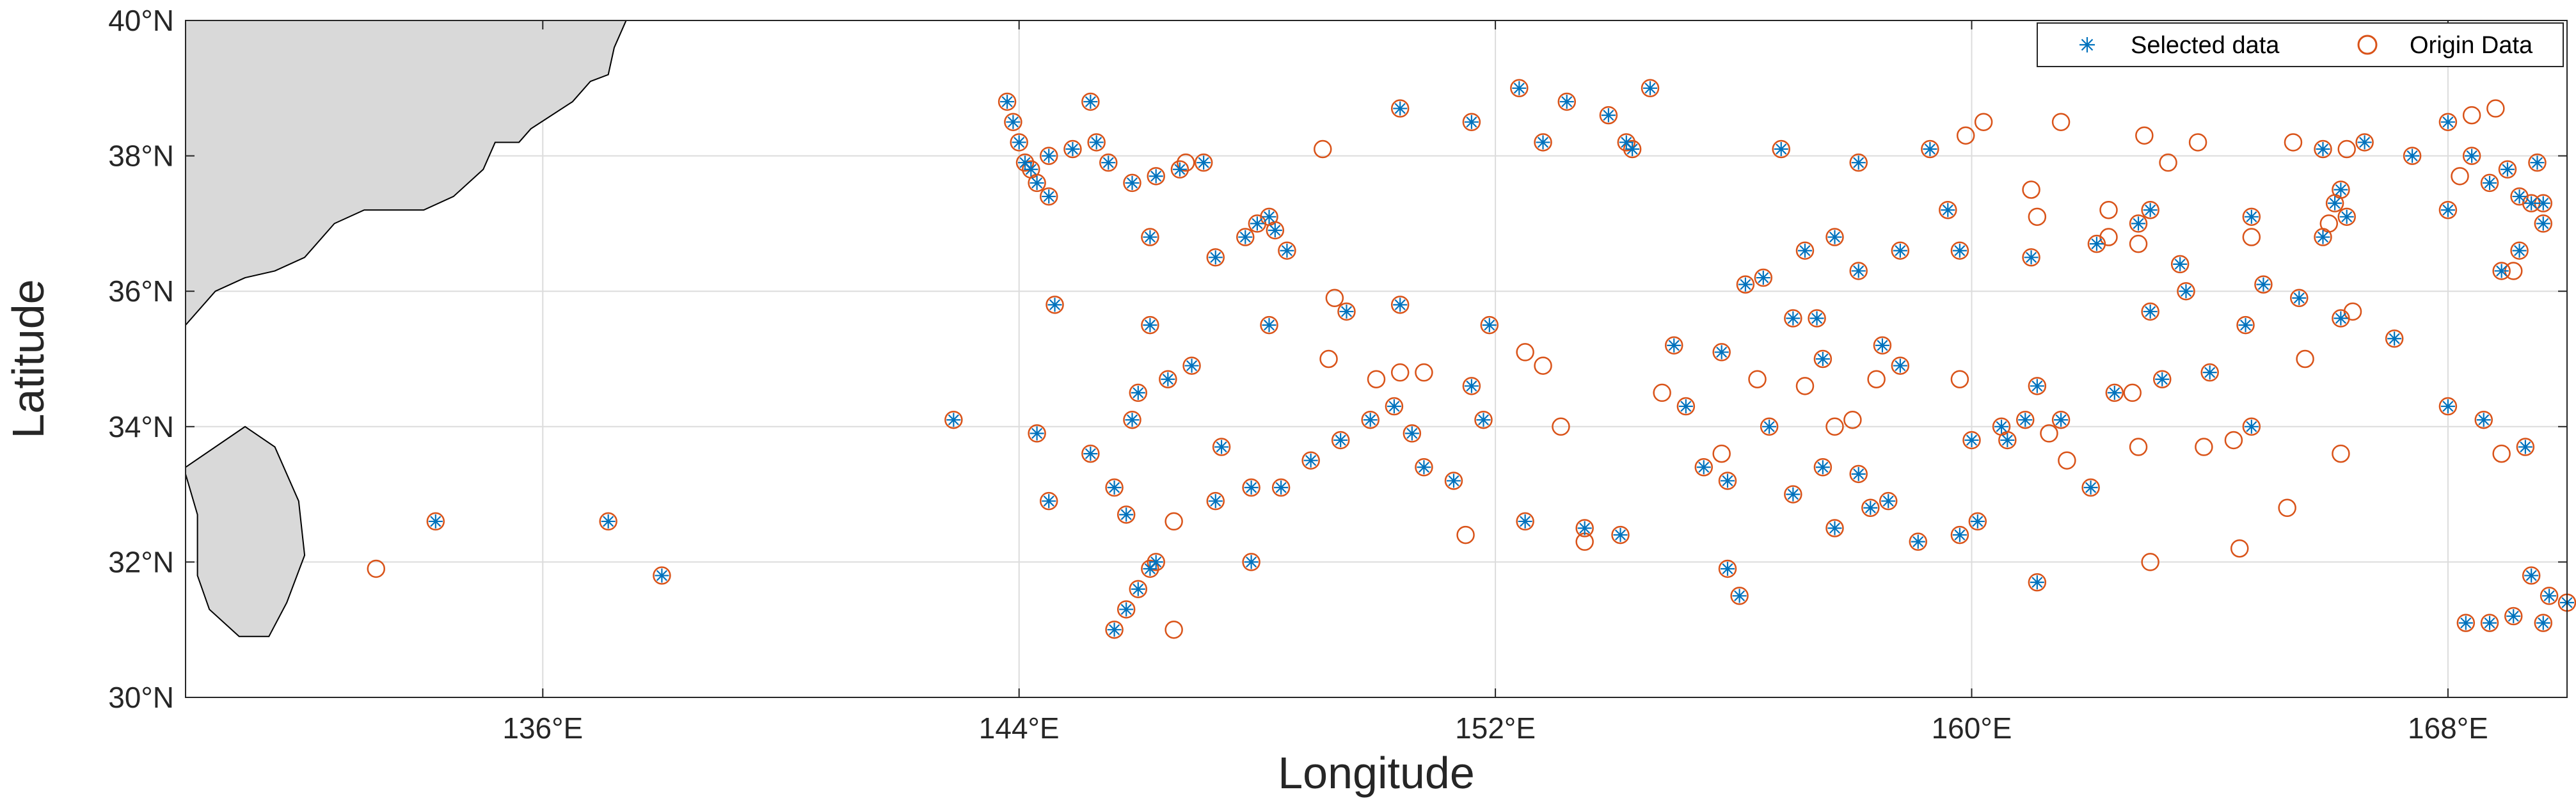  Describe the element at coordinates (2206, 45) in the screenshot. I see `legend-label-selected: Selected data` at that location.